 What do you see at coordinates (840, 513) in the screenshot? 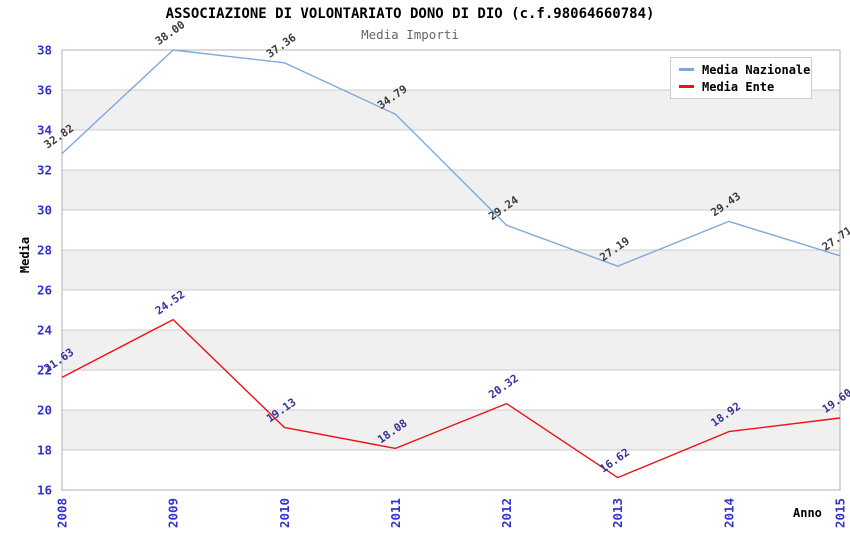
I see `x-tick-label: 2015` at bounding box center [840, 513].